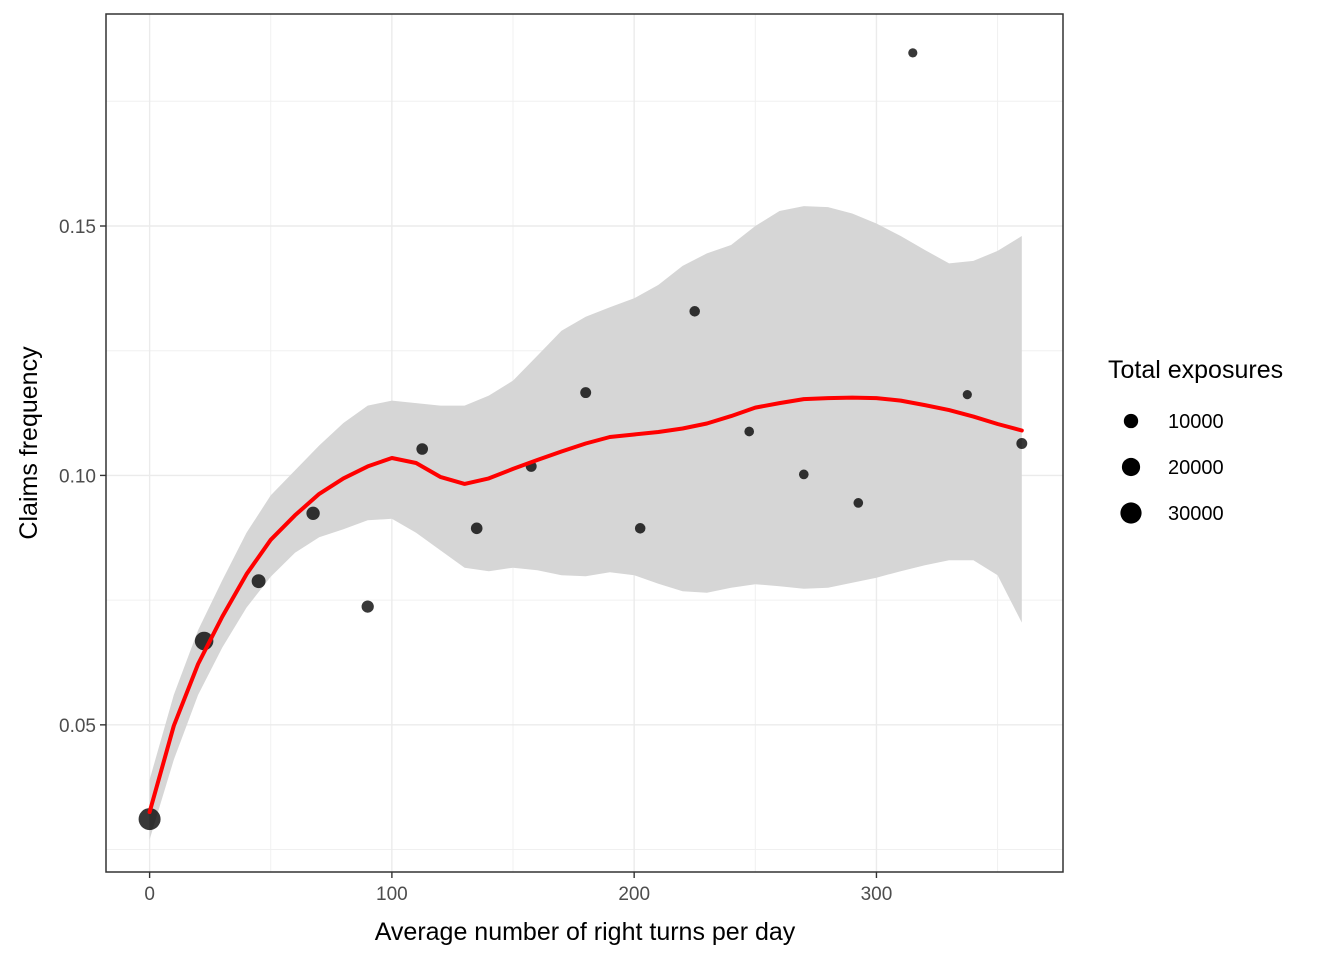 The width and height of the screenshot is (1344, 960). I want to click on x-axis-title: Average number of right turns per day, so click(585, 932).